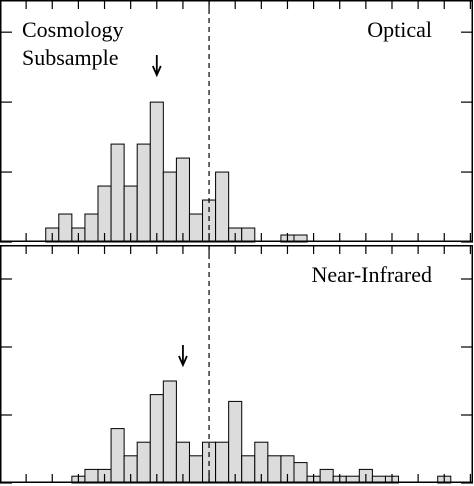 The image size is (474, 486). I want to click on panel-label: Near-Infrared, so click(372, 274).